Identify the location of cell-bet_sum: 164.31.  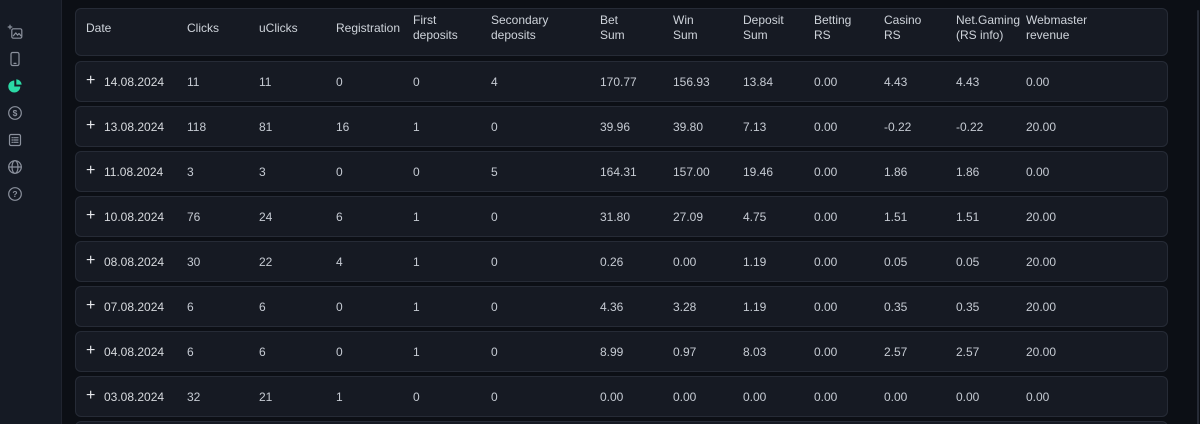
(618, 171).